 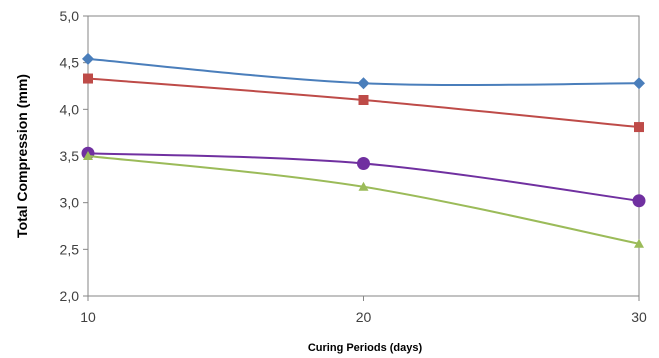 What do you see at coordinates (365, 348) in the screenshot?
I see `x-axis-title: Curing Periods (days)` at bounding box center [365, 348].